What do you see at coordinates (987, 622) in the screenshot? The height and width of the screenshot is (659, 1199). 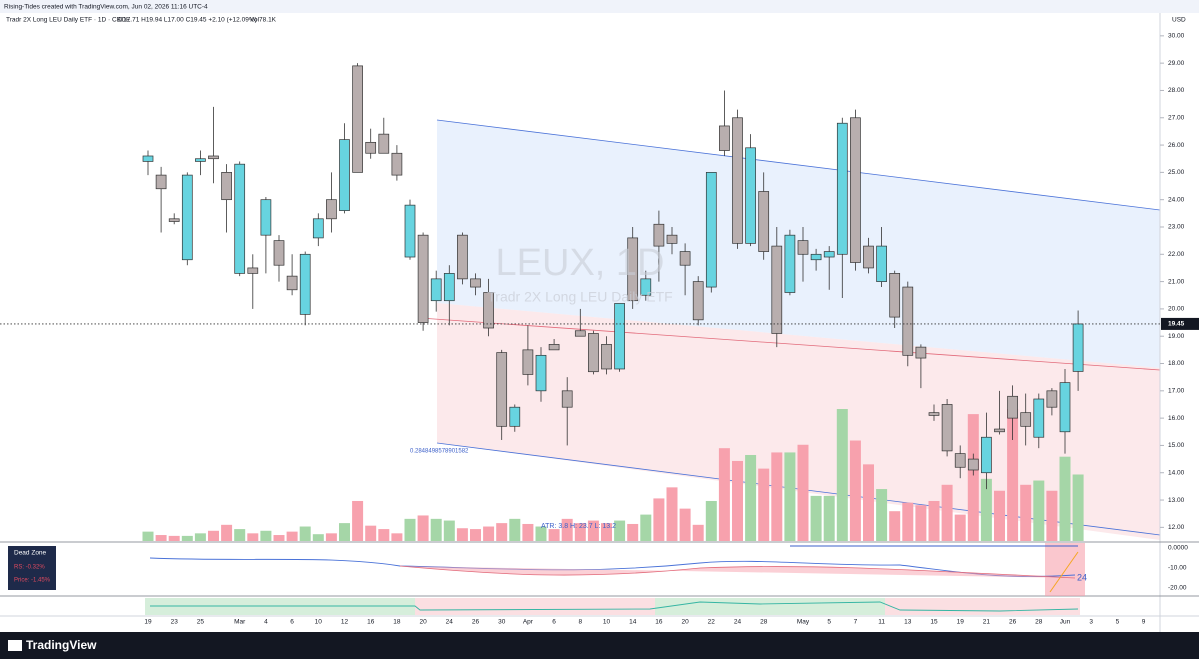 I see `x-tick-label: 21` at bounding box center [987, 622].